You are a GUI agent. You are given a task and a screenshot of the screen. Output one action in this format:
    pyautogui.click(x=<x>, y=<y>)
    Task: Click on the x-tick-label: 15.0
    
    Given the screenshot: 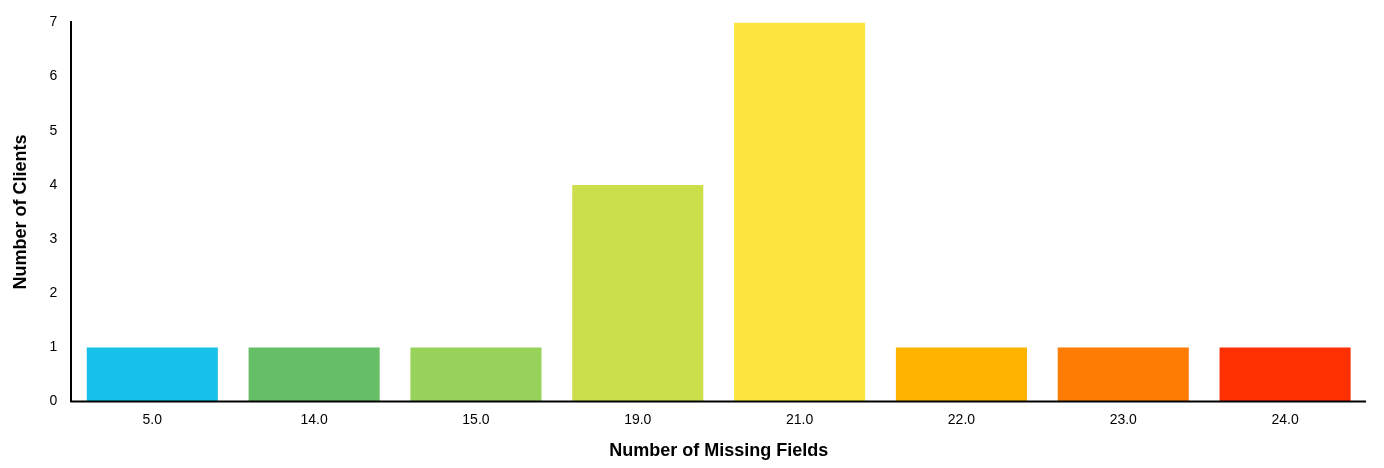 What is the action you would take?
    pyautogui.click(x=476, y=418)
    